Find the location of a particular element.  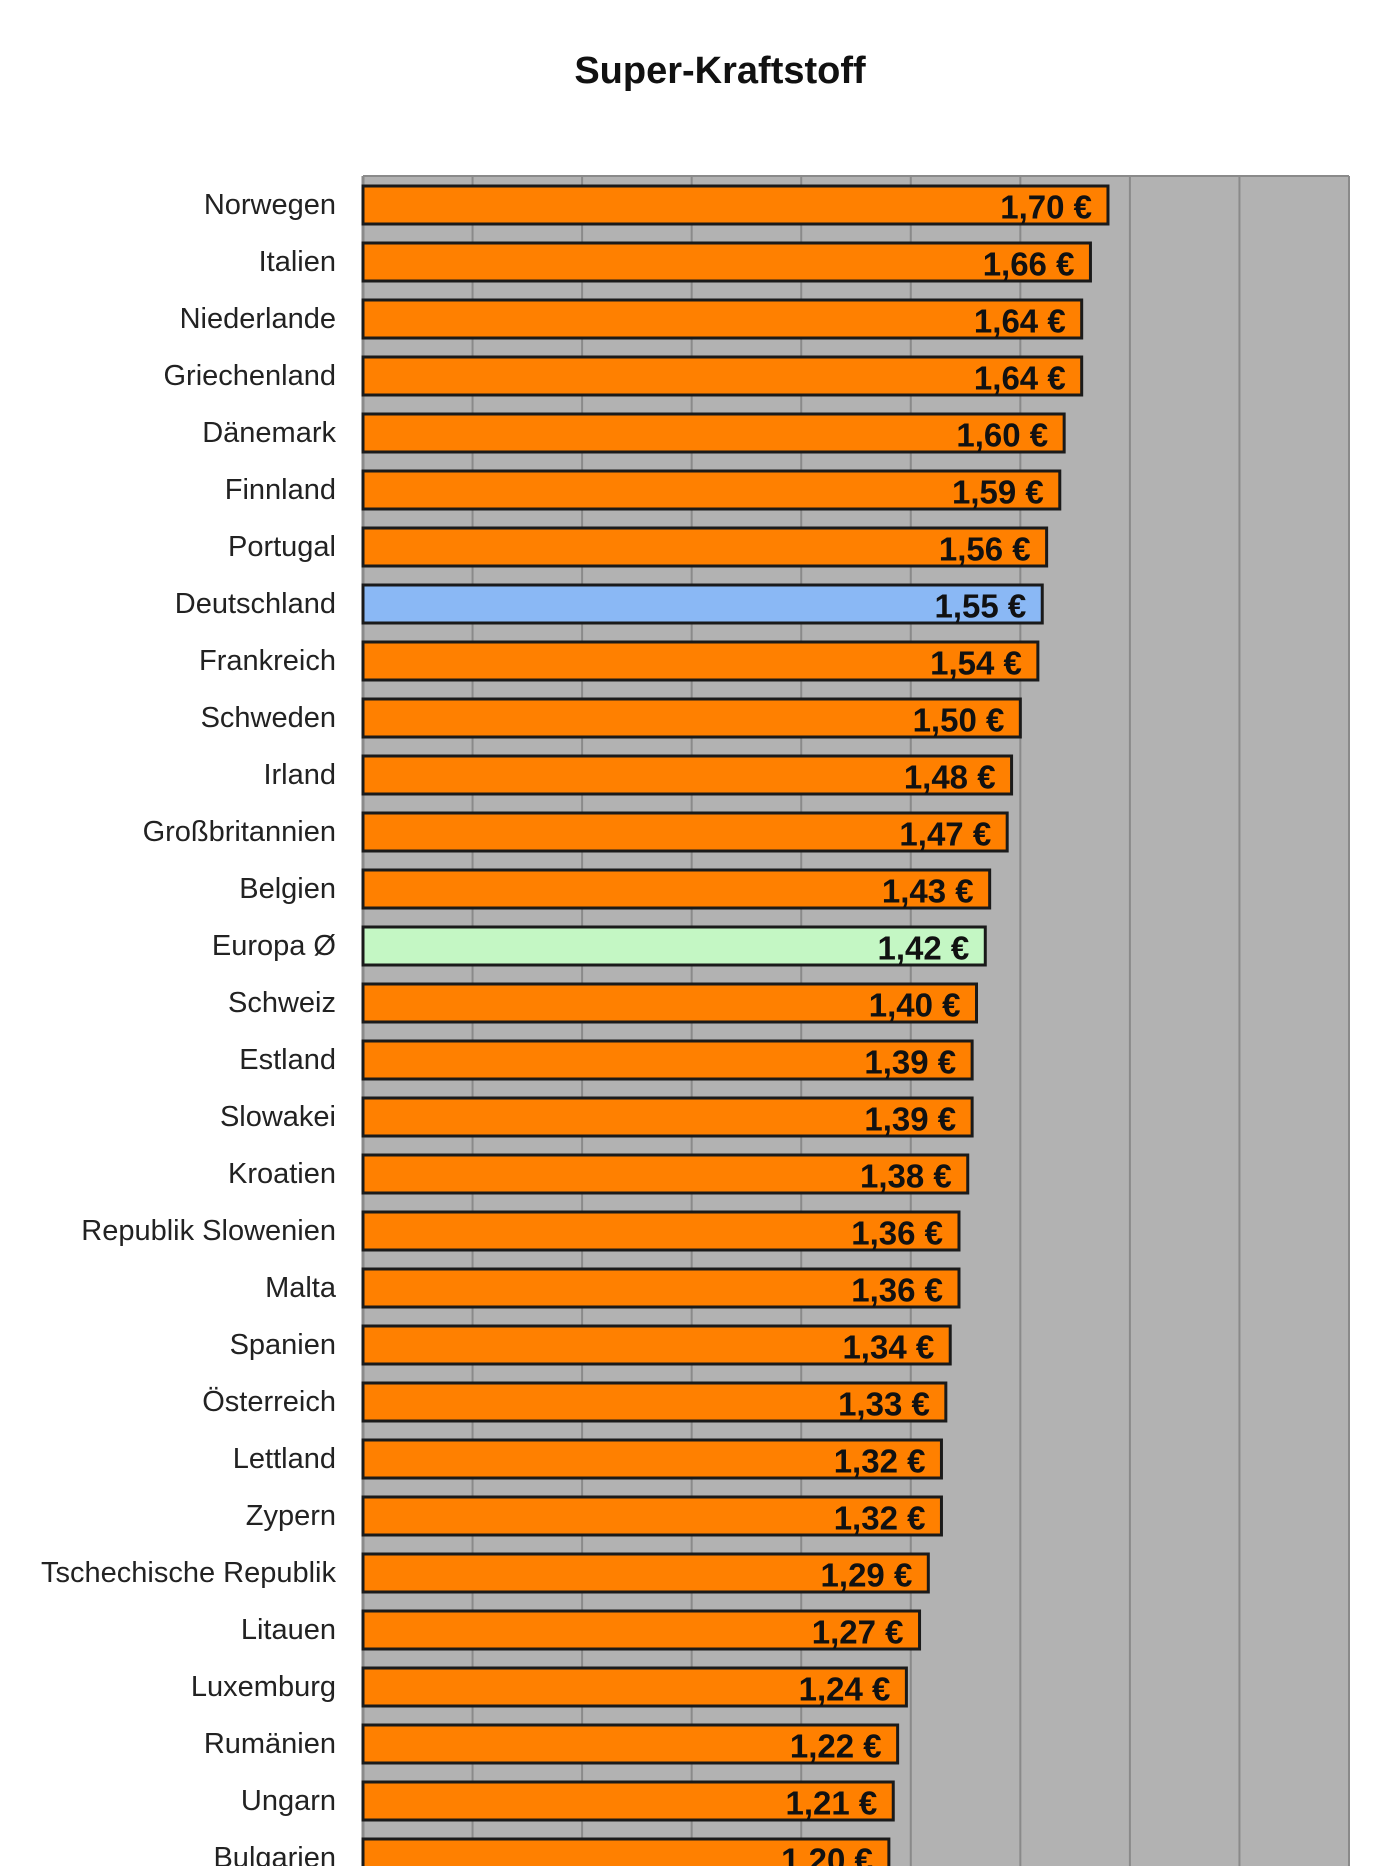

value-label: 1,34 € is located at coordinates (888, 1347).